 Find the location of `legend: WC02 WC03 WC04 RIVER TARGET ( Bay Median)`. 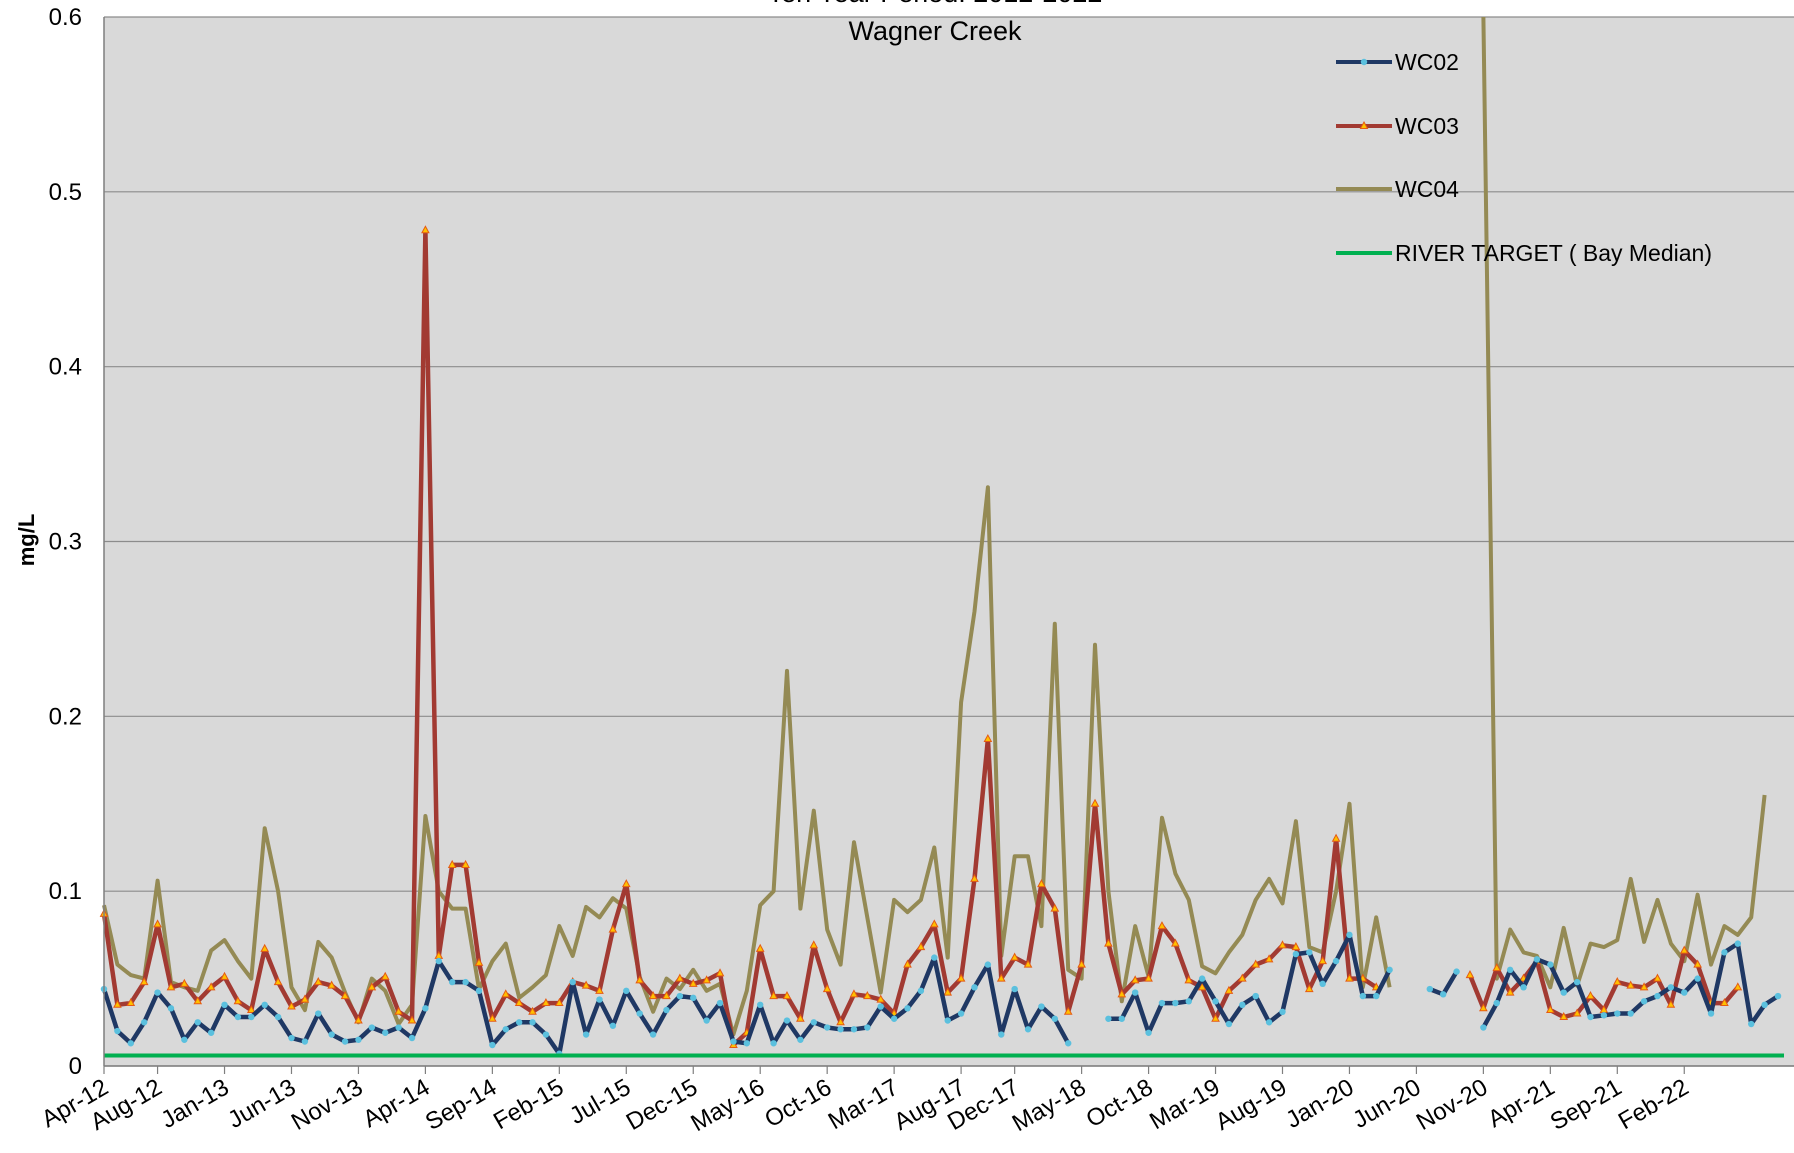

legend: WC02 WC03 WC04 RIVER TARGET ( Bay Median) is located at coordinates (1524, 157).